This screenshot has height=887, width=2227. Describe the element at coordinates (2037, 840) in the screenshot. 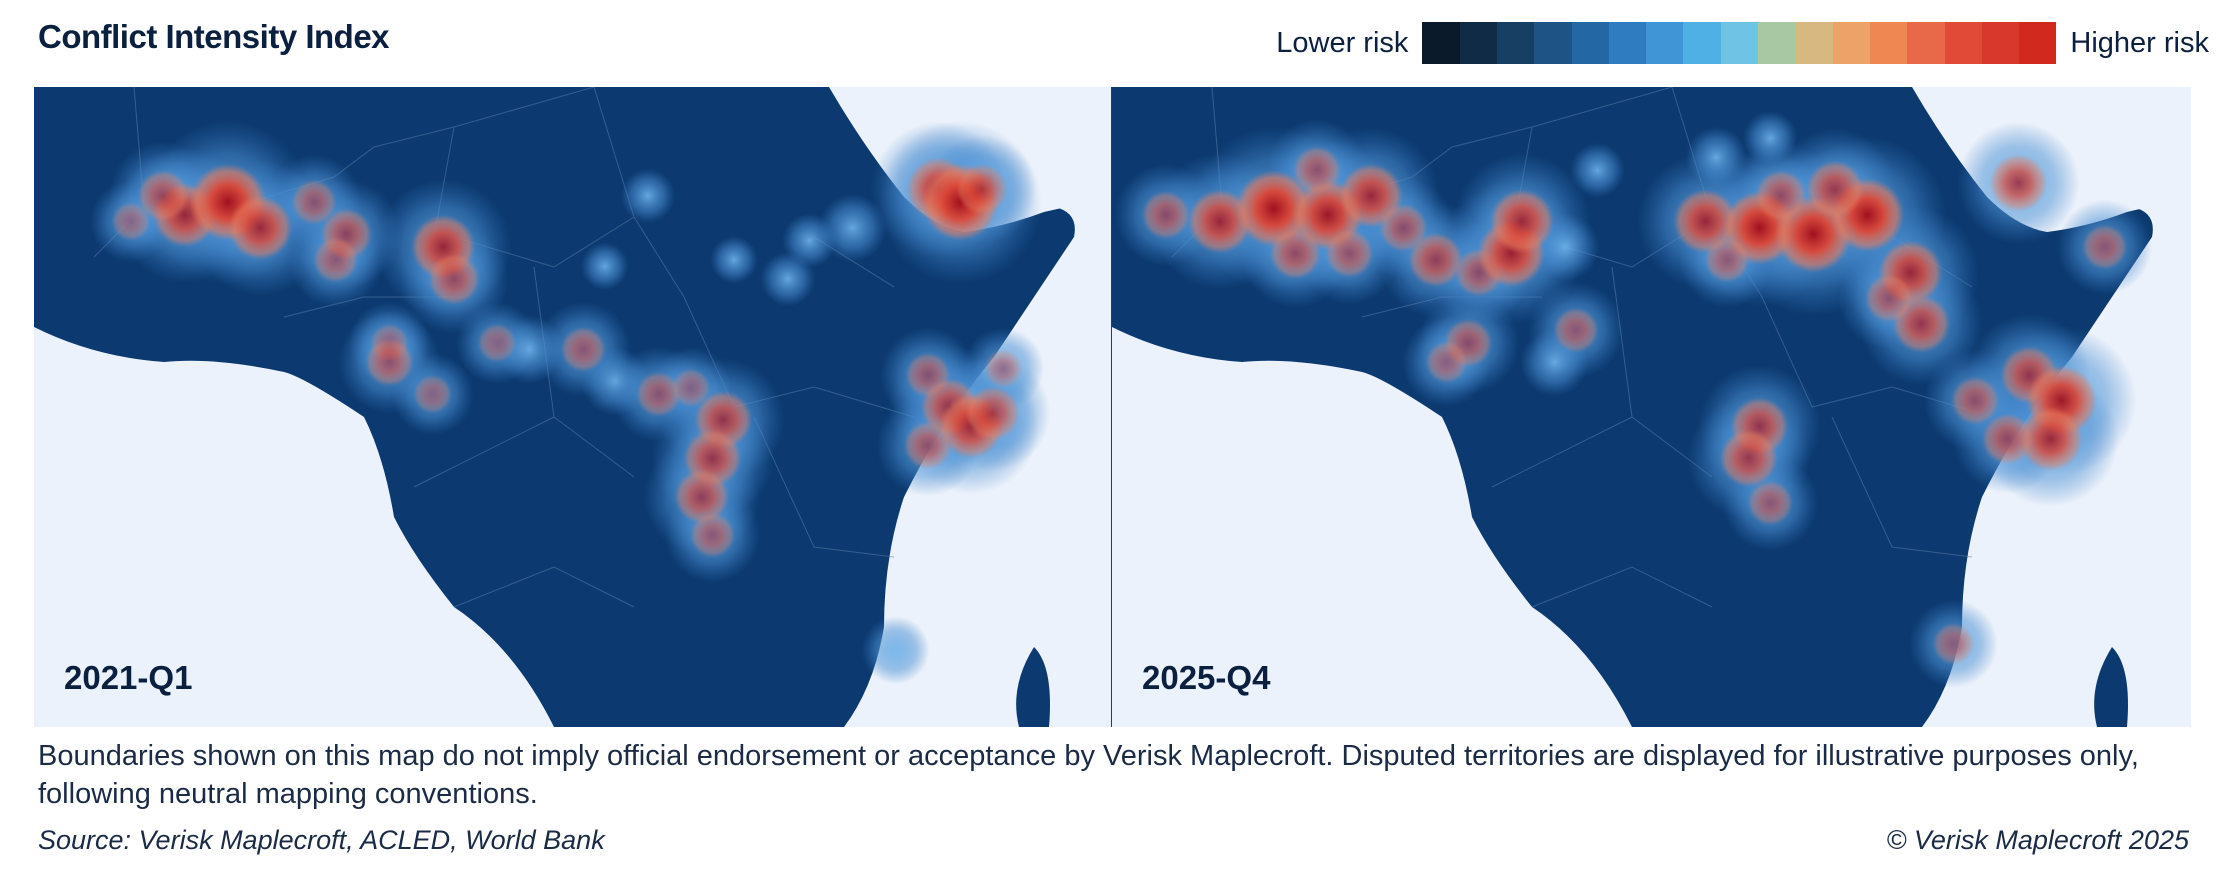

I see `copyright-note: © Verisk Maplecroft 2025` at that location.